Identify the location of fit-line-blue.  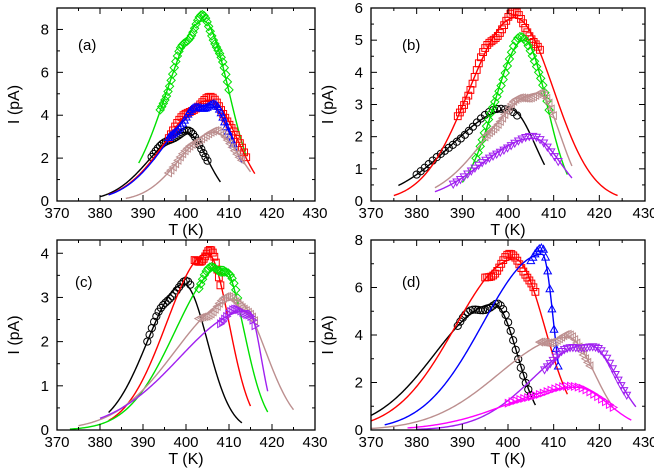
(471, 339).